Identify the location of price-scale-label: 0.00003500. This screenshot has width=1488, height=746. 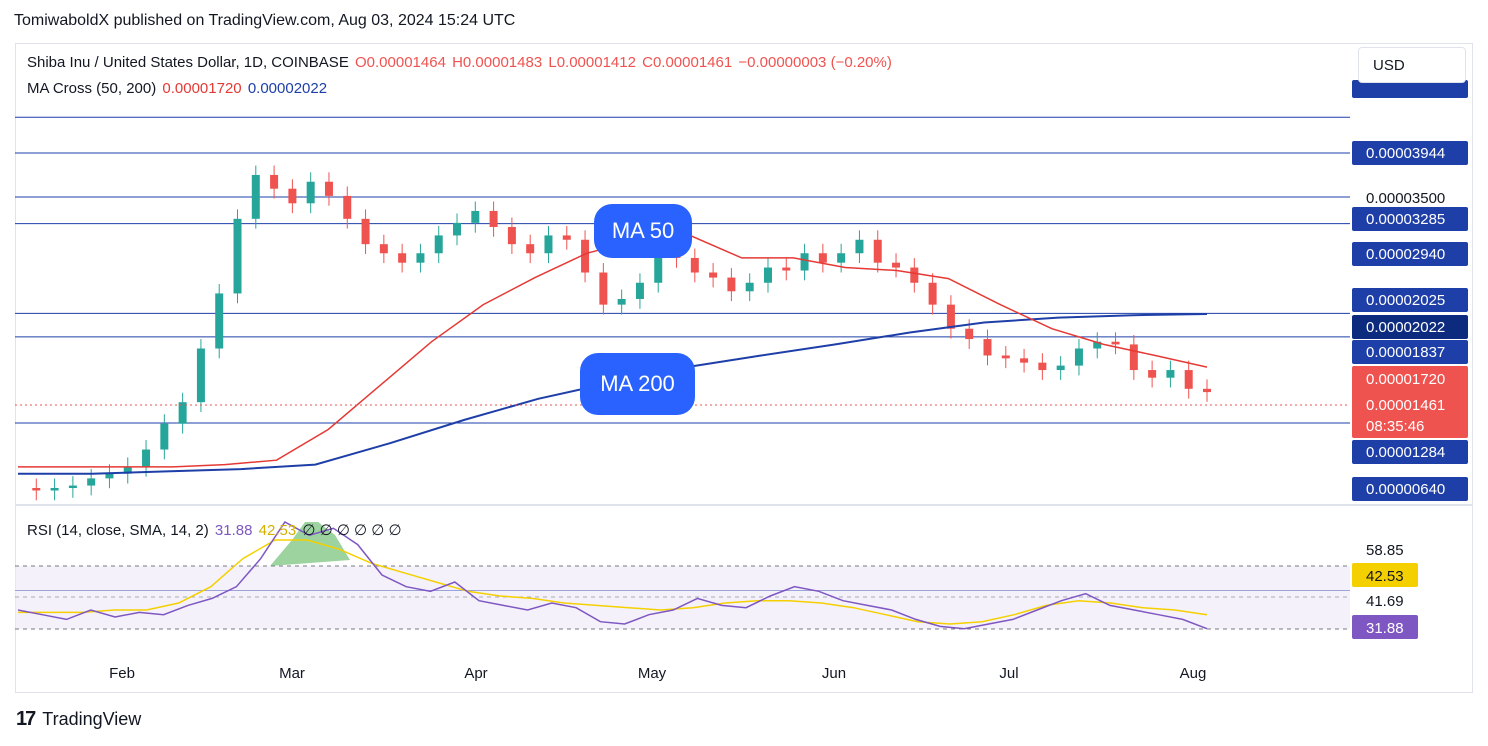
(1405, 198).